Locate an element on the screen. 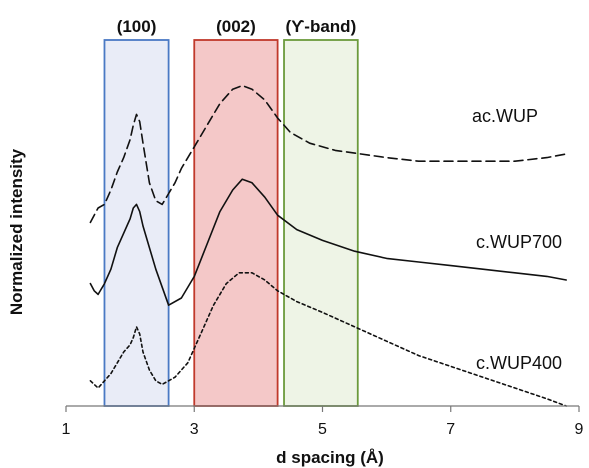 The image size is (589, 468). region-label-2: (ϒ-band) is located at coordinates (321, 26).